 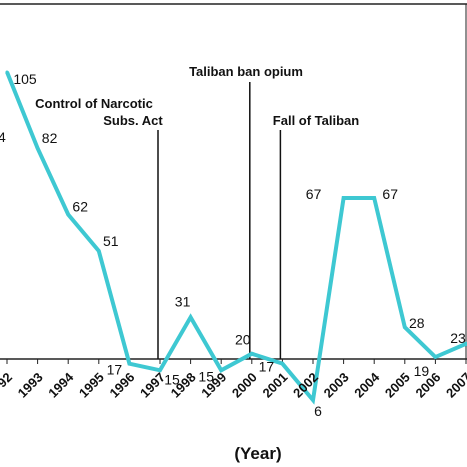 I want to click on data-label: 23, so click(x=458, y=338).